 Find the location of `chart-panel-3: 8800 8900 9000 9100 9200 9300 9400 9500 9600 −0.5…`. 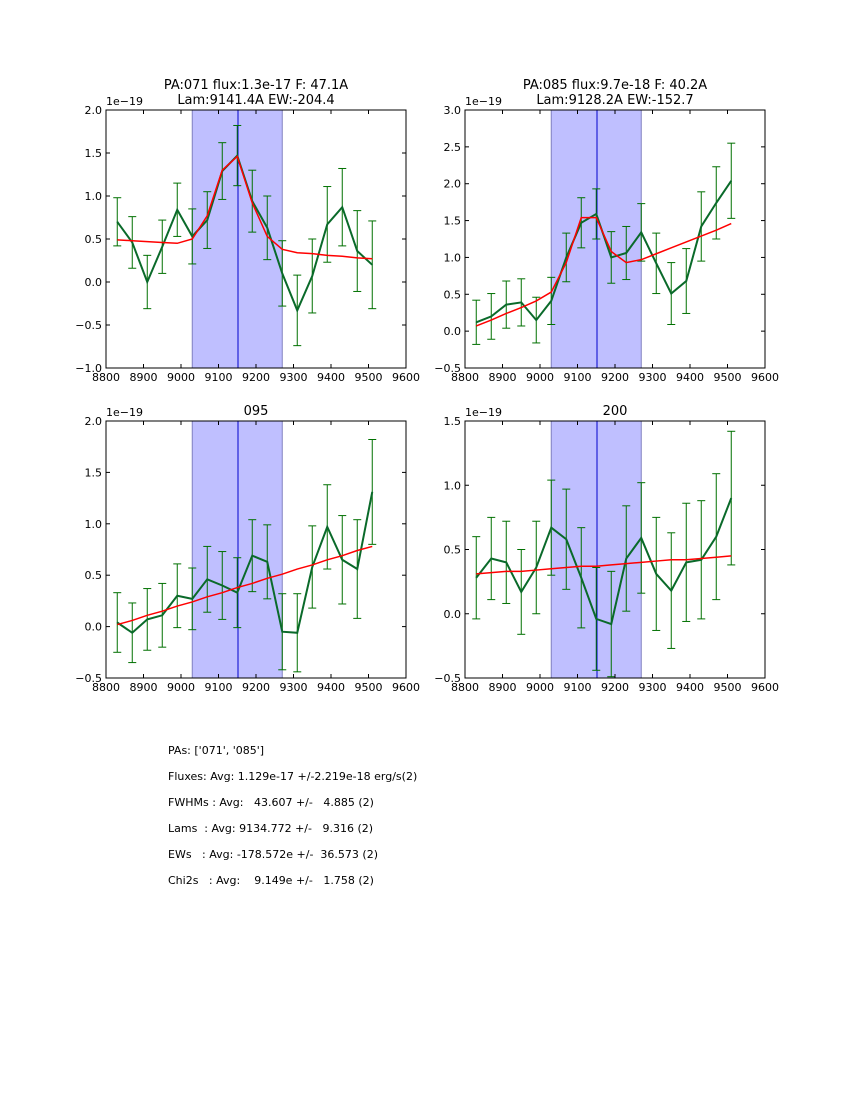

chart-panel-3: 8800 8900 9000 9100 9200 9300 9400 9500 9600 −0.5… is located at coordinates (247, 549).